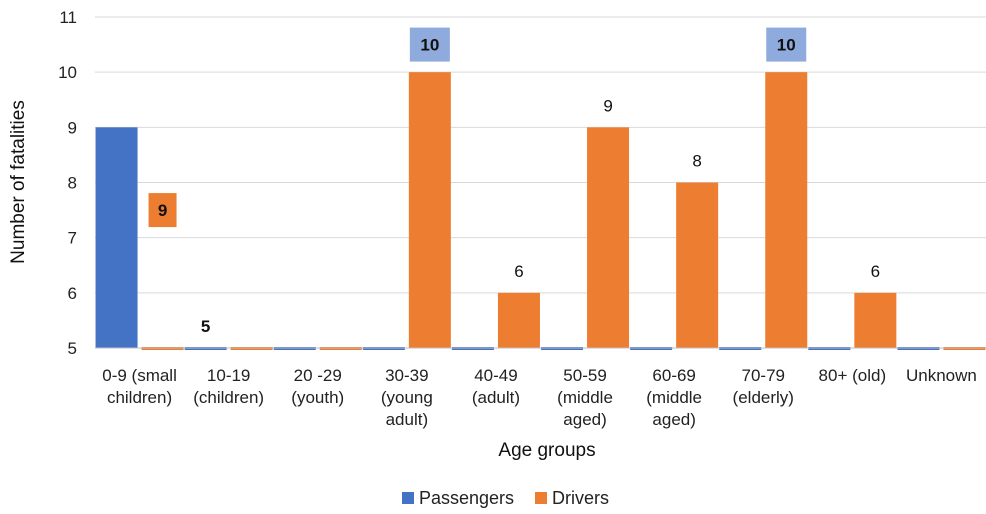 The image size is (986, 514). Describe the element at coordinates (580, 498) in the screenshot. I see `legend-label: Drivers` at that location.